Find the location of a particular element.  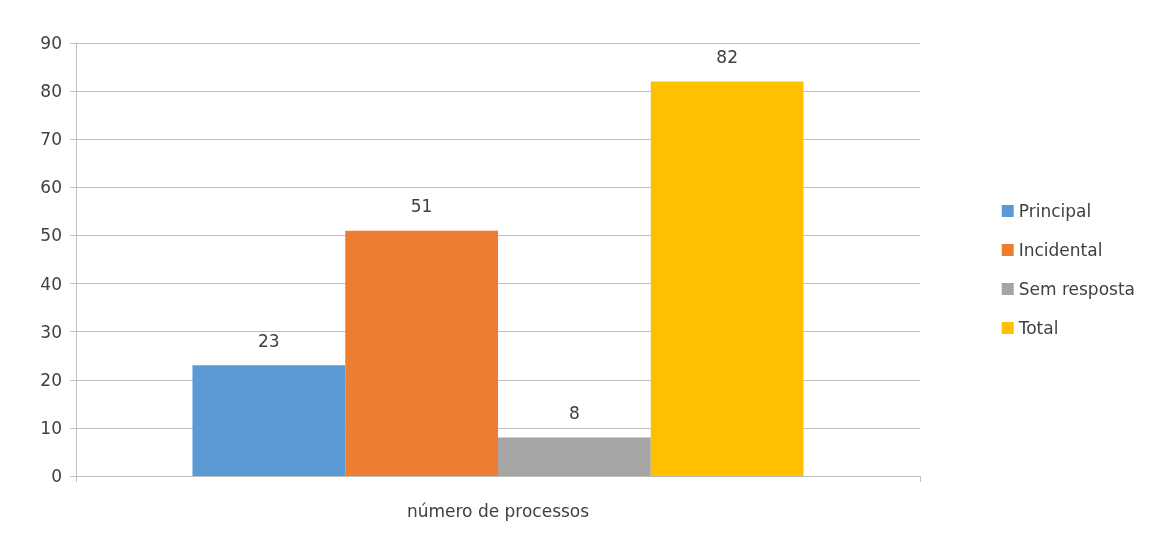

legend-label: Incidental is located at coordinates (1060, 250).